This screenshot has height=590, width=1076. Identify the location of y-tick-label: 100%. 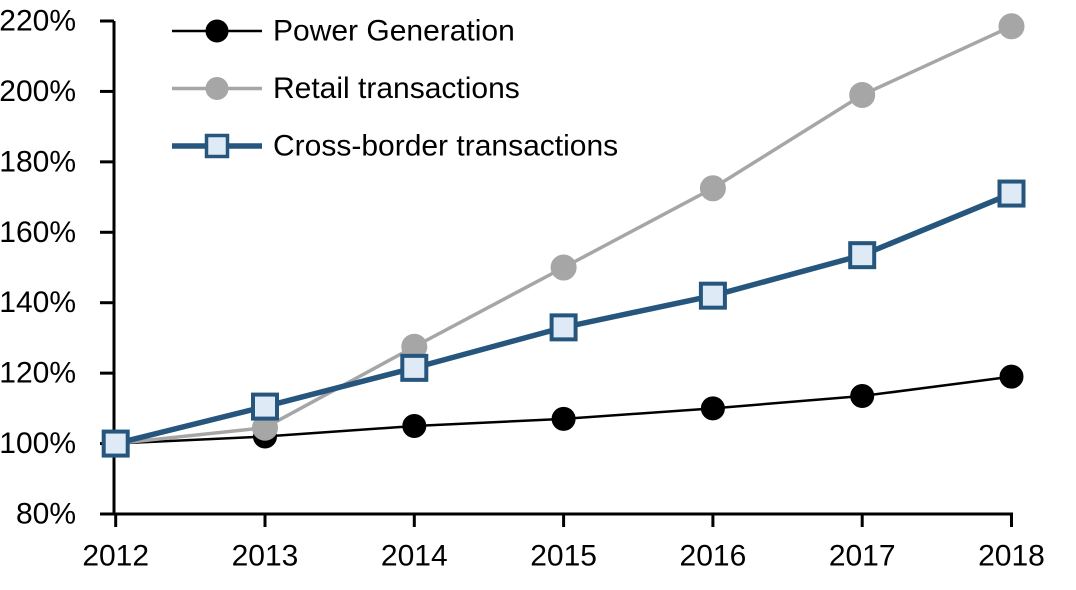
(38, 443).